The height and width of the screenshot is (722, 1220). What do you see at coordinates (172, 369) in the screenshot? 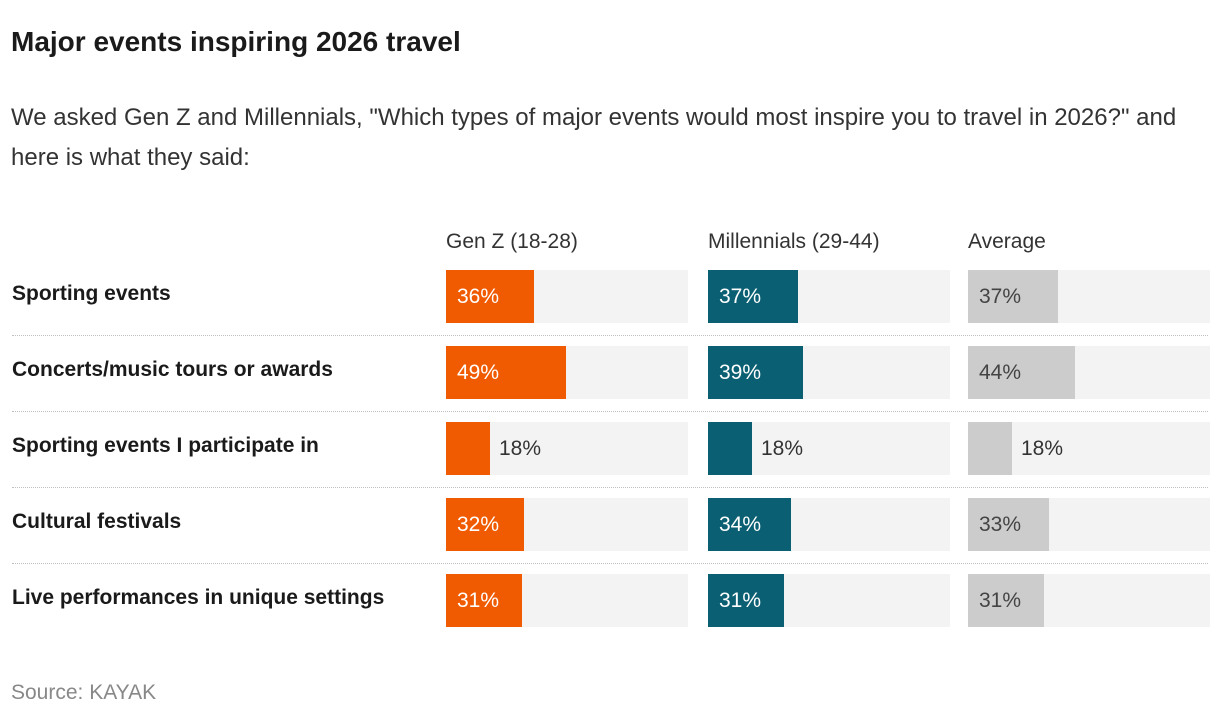
I see `category-label: Concerts/music tours or awards` at bounding box center [172, 369].